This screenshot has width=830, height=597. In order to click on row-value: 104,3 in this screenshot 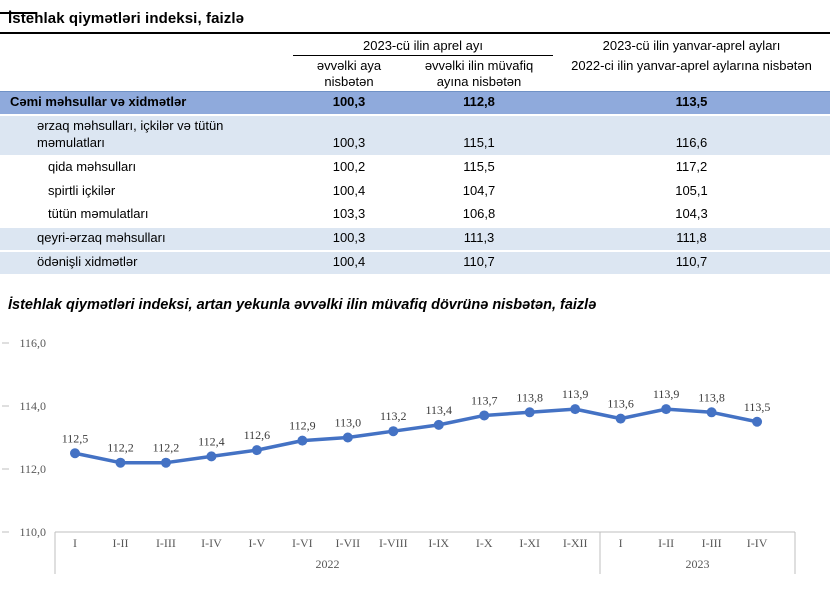, I will do `click(691, 216)`.